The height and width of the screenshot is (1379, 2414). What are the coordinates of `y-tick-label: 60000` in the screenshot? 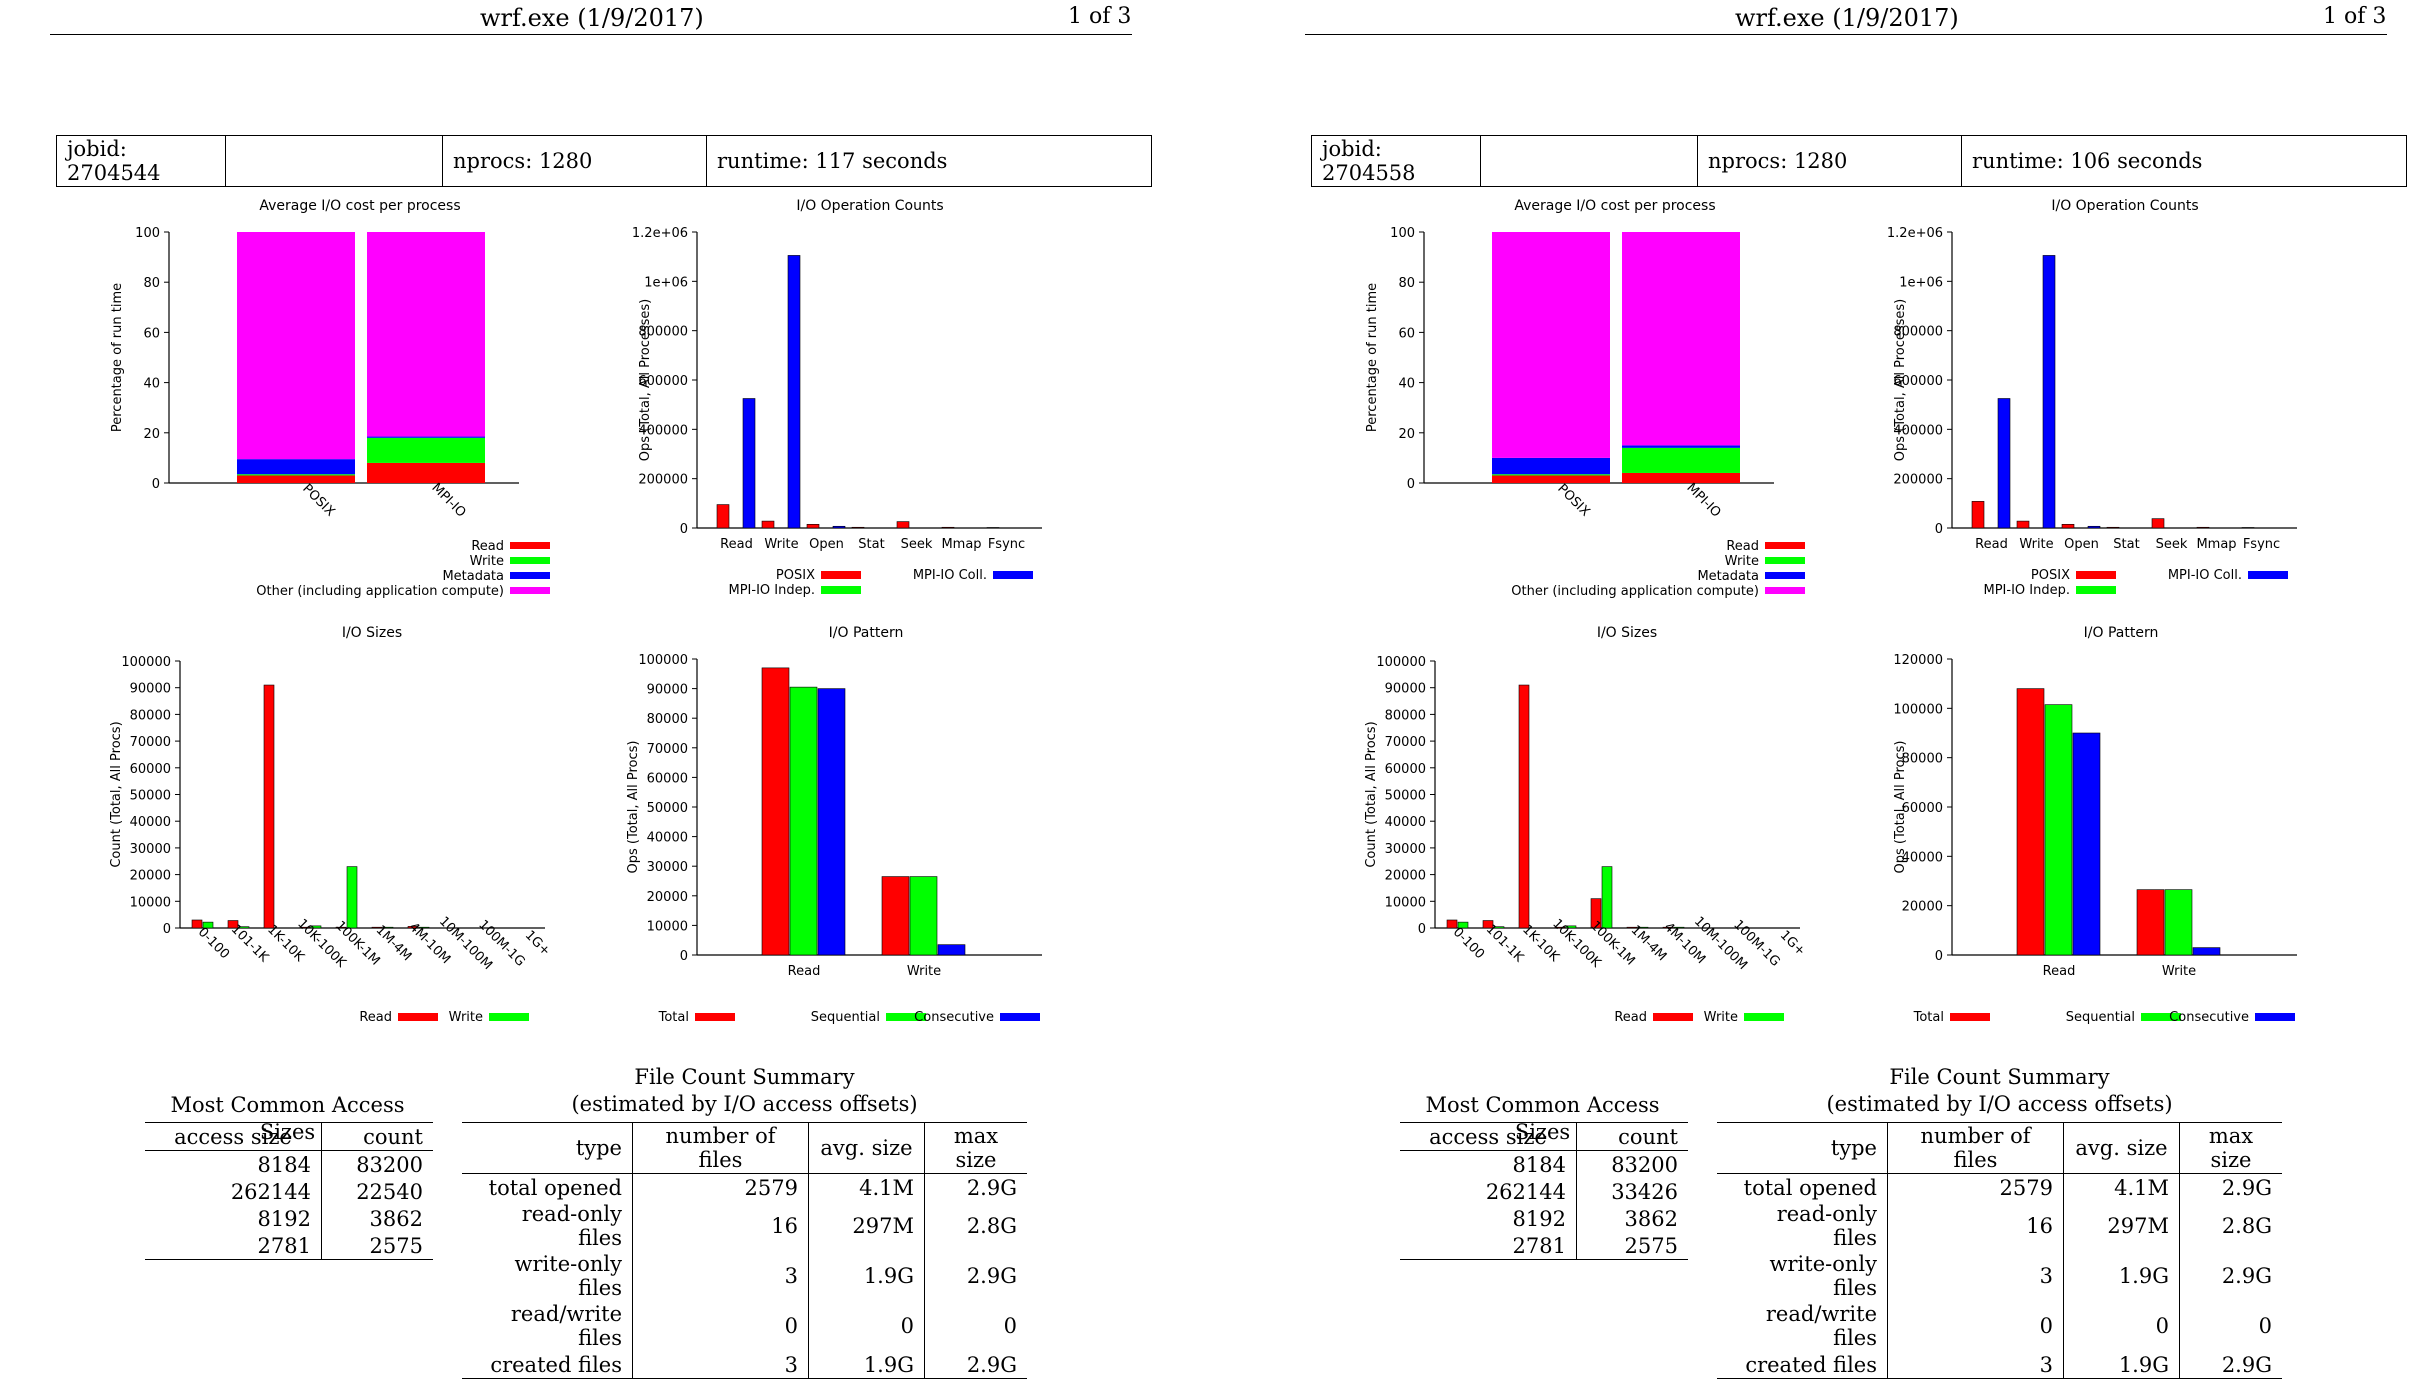 It's located at (1405, 769).